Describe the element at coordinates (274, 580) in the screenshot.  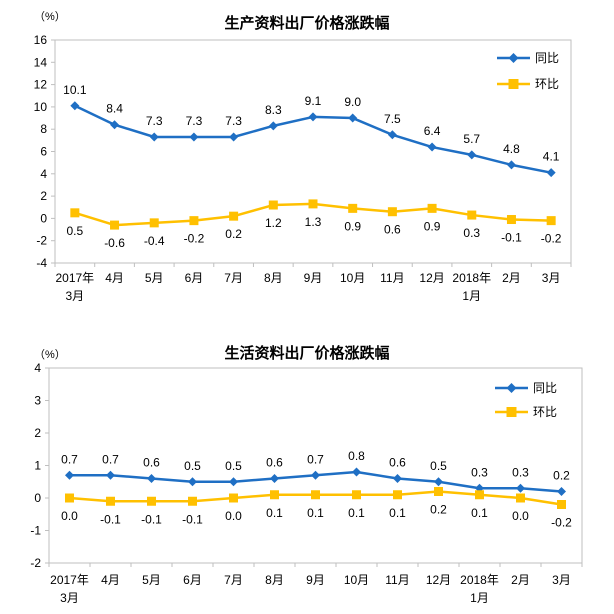
I see `x-axis-label: 8月` at that location.